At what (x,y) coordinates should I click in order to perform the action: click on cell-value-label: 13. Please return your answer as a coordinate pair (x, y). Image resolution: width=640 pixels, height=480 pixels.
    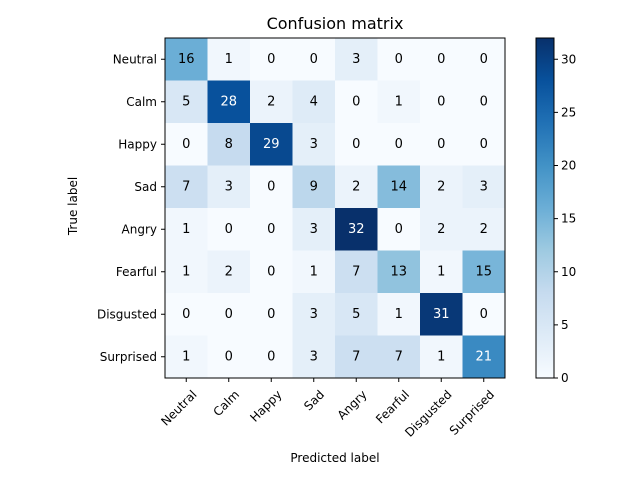
    Looking at the image, I should click on (398, 271).